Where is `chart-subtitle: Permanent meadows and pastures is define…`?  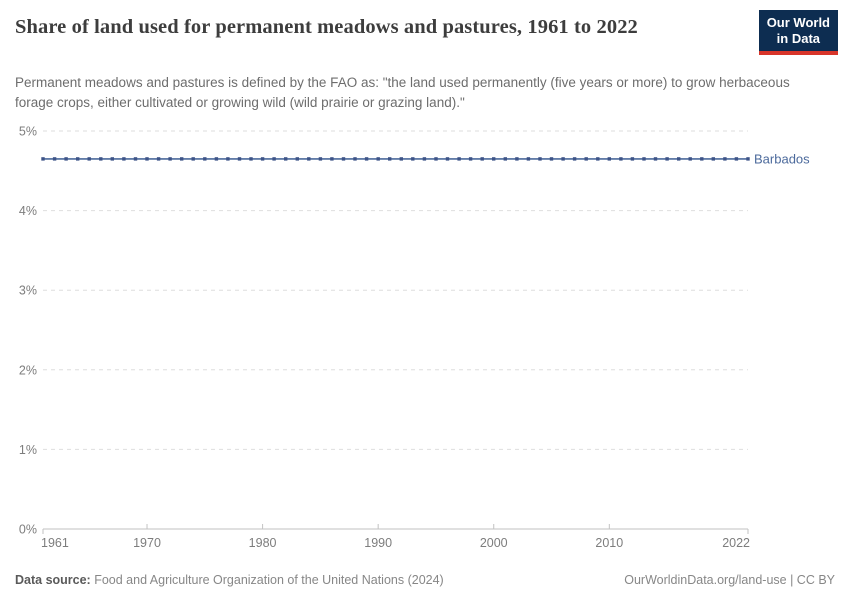
chart-subtitle: Permanent meadows and pastures is define… is located at coordinates (402, 92).